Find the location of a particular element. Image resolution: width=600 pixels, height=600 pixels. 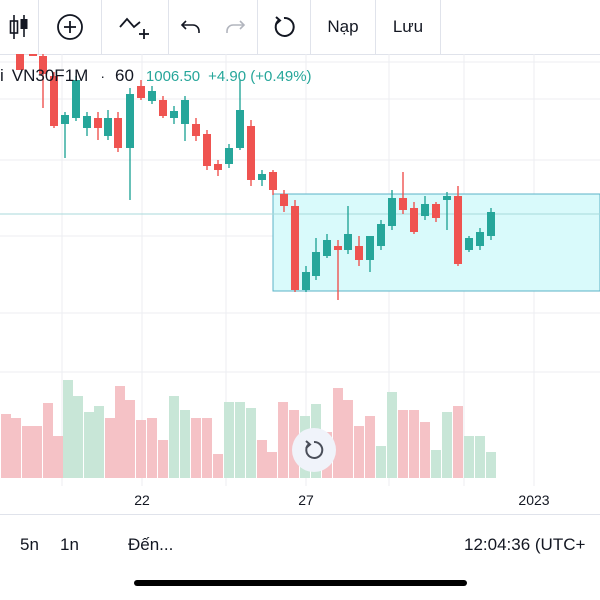

load-layout-label: Nạp is located at coordinates (343, 26).